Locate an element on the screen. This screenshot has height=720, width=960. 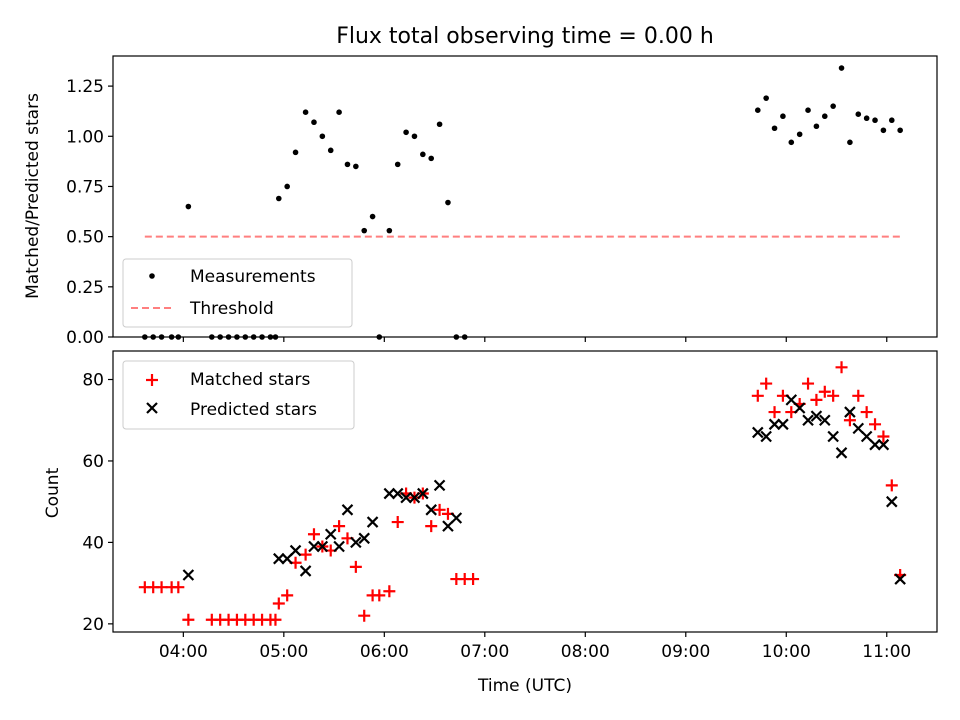
y-tick-label: 0.00 is located at coordinates (85, 338).